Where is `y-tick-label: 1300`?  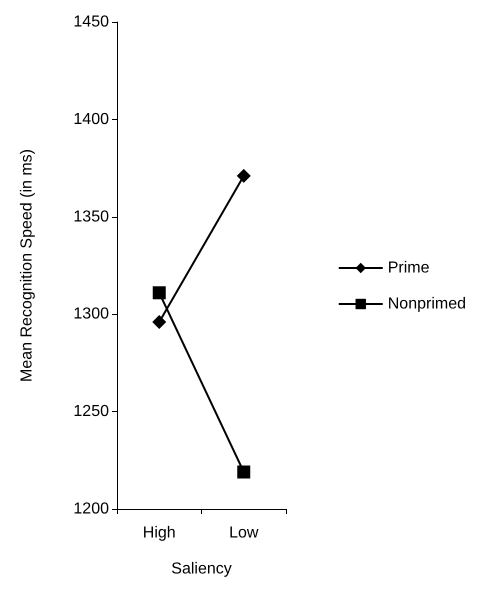 y-tick-label: 1300 is located at coordinates (91, 314).